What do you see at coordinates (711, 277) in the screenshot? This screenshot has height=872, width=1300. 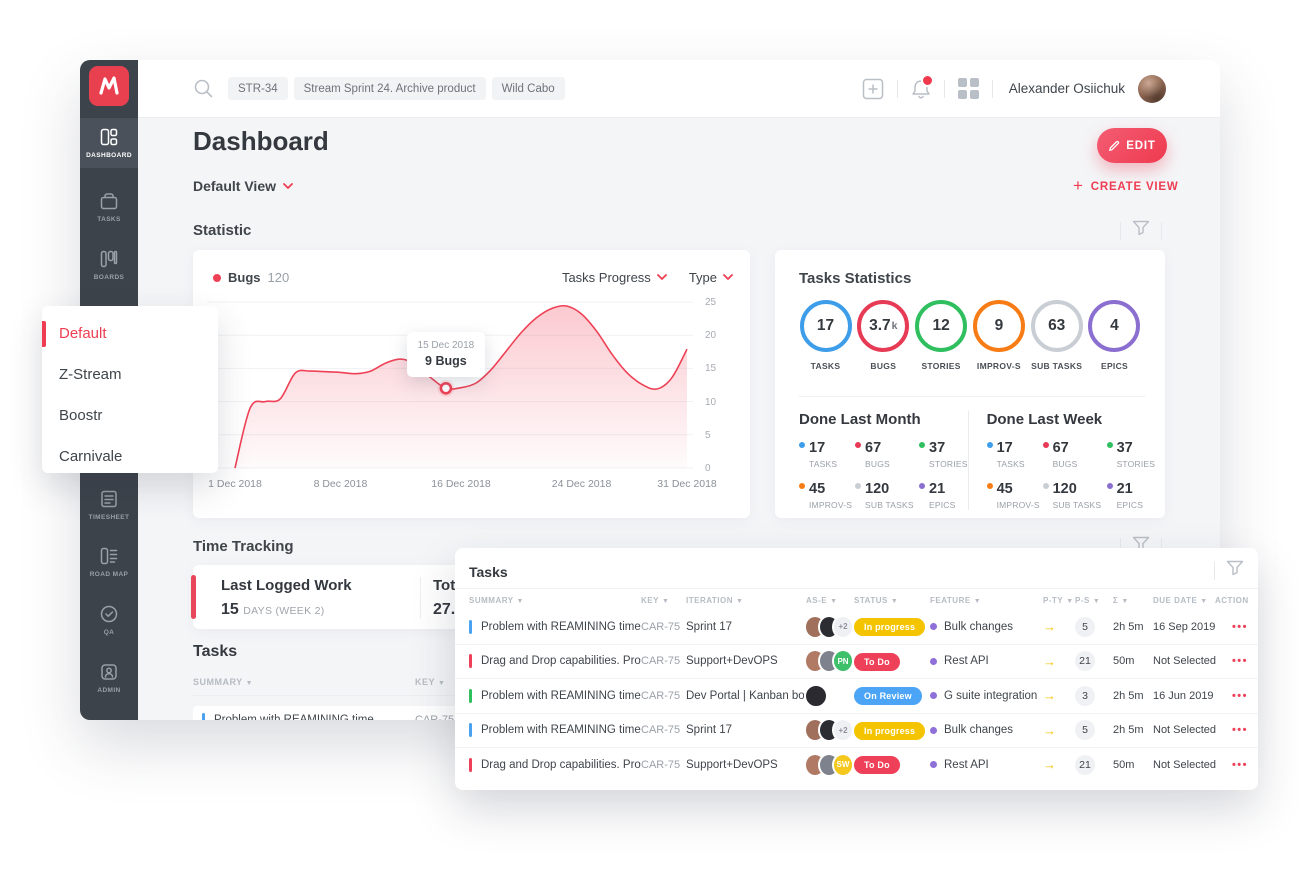 I see `type-dropdown: Type` at bounding box center [711, 277].